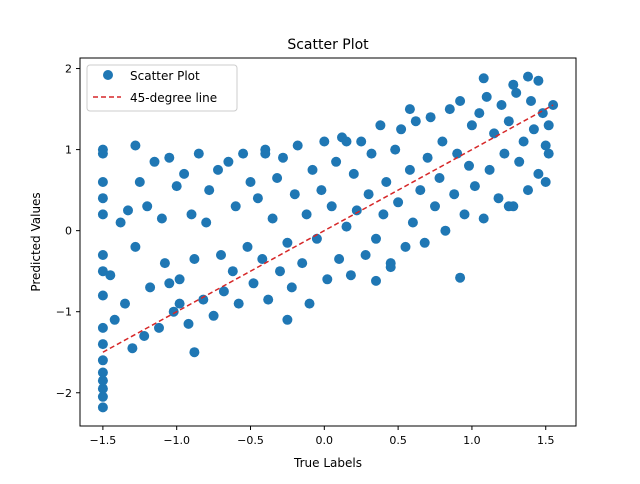  Describe the element at coordinates (165, 76) in the screenshot. I see `legend-label-scatter: Scatter Plot` at that location.